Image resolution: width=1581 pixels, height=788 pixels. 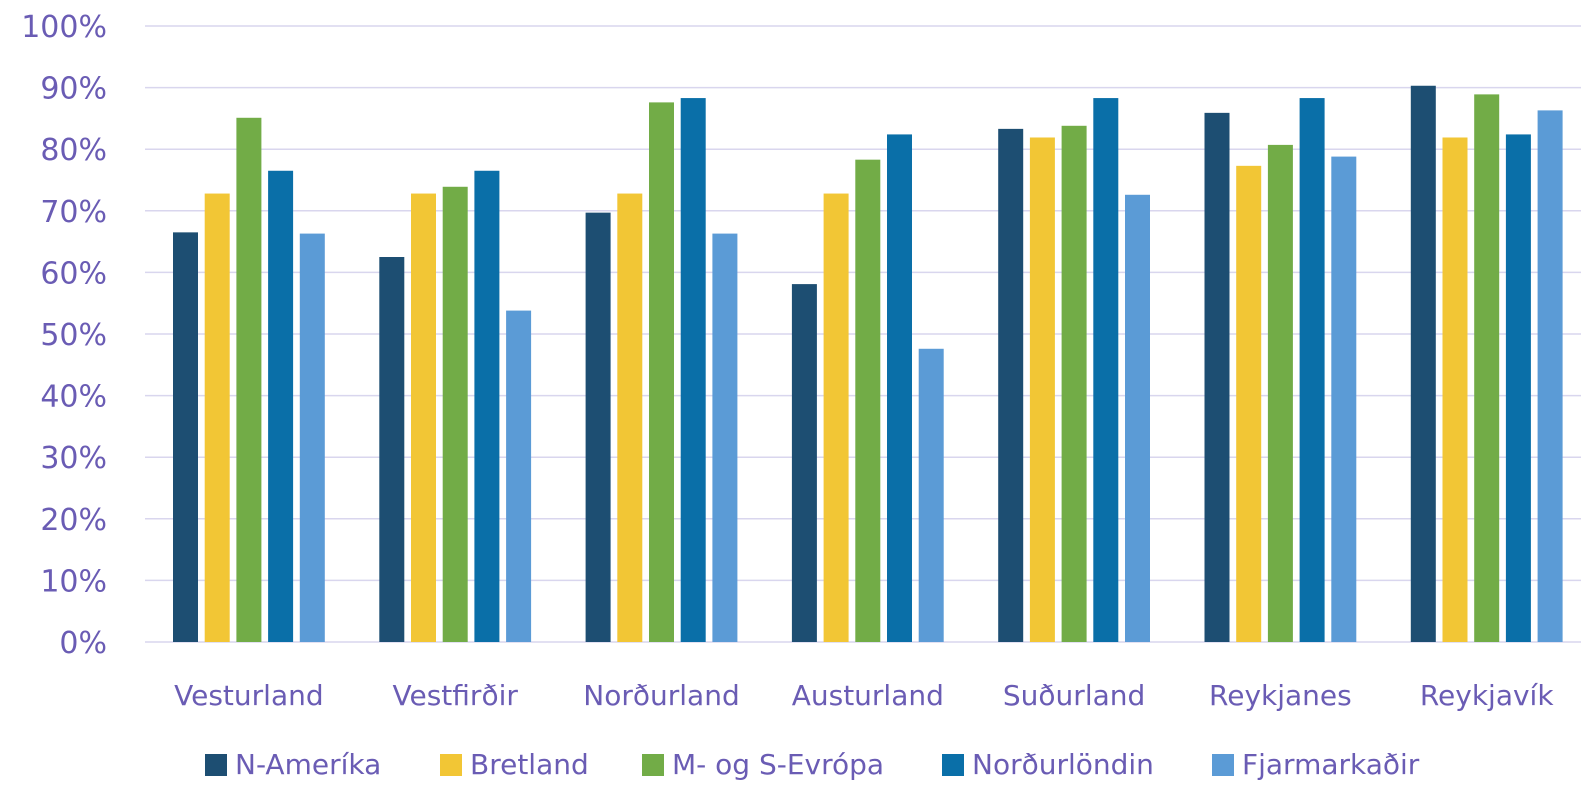 What do you see at coordinates (868, 695) in the screenshot?
I see `x-category-label: Austurland` at bounding box center [868, 695].